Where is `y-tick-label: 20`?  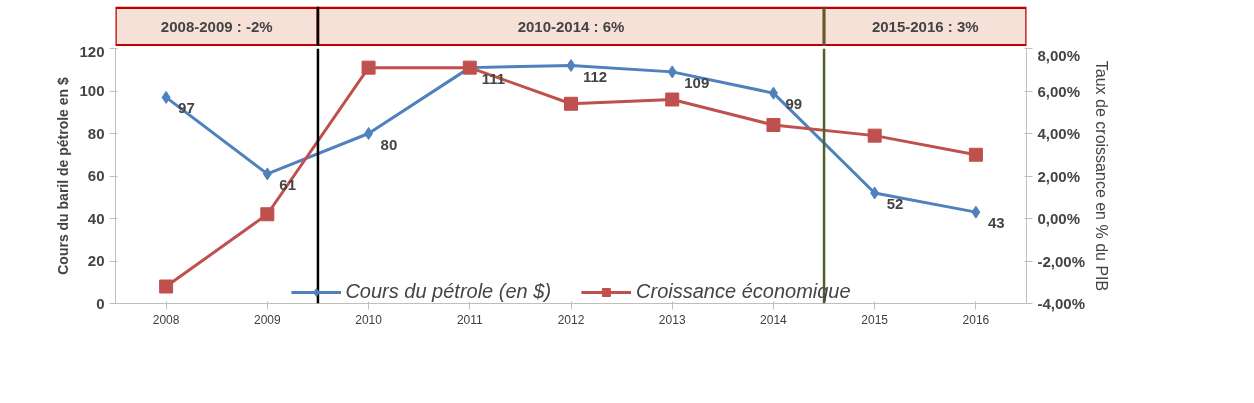
y-tick-label: 20 is located at coordinates (96, 260).